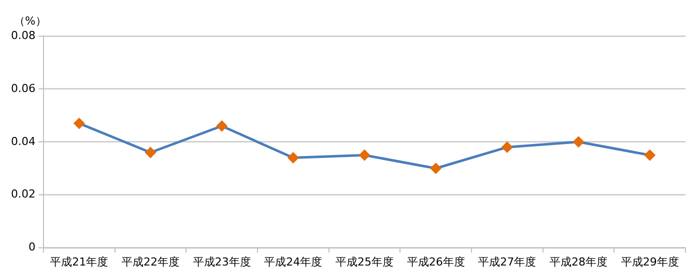 Image resolution: width=700 pixels, height=280 pixels. What do you see at coordinates (293, 261) in the screenshot?
I see `x-tick-label: 平成24年度` at bounding box center [293, 261].